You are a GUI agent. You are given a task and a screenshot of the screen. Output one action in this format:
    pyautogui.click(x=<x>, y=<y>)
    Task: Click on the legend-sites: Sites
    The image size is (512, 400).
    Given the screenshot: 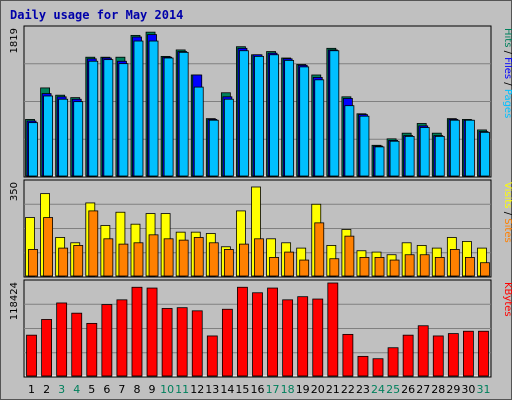 What is the action you would take?
    pyautogui.click(x=507, y=230)
    